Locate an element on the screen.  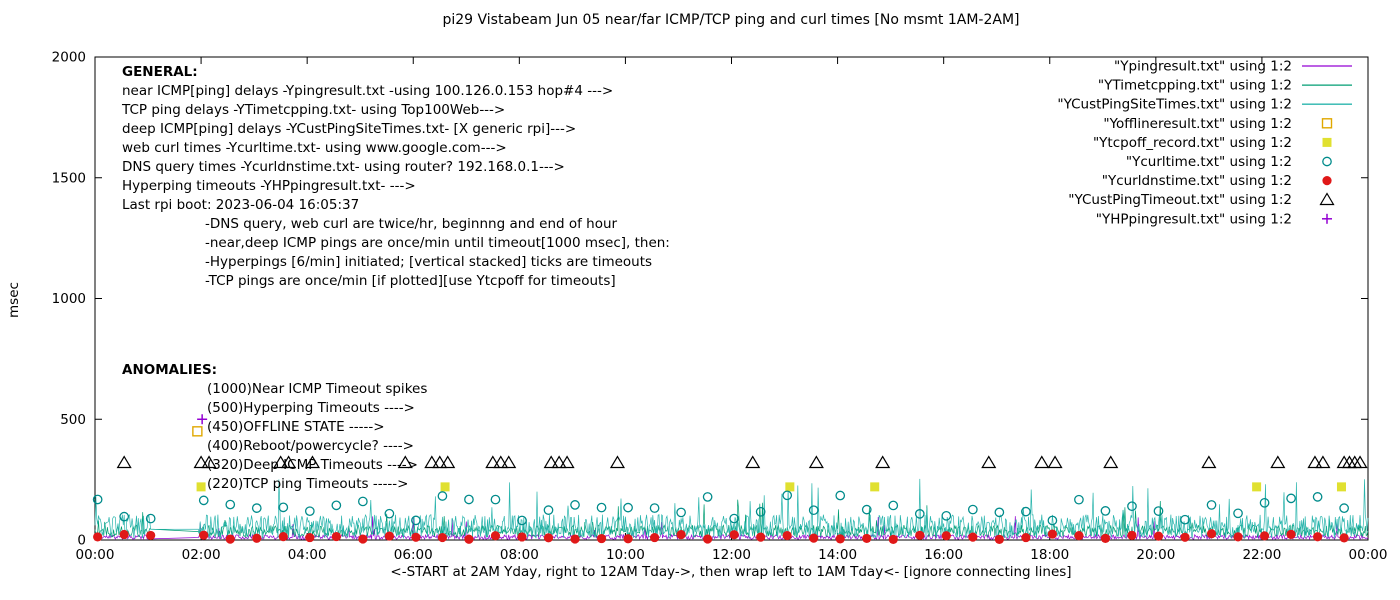
anomalies-heading: ANOMALIES: is located at coordinates (169, 370).